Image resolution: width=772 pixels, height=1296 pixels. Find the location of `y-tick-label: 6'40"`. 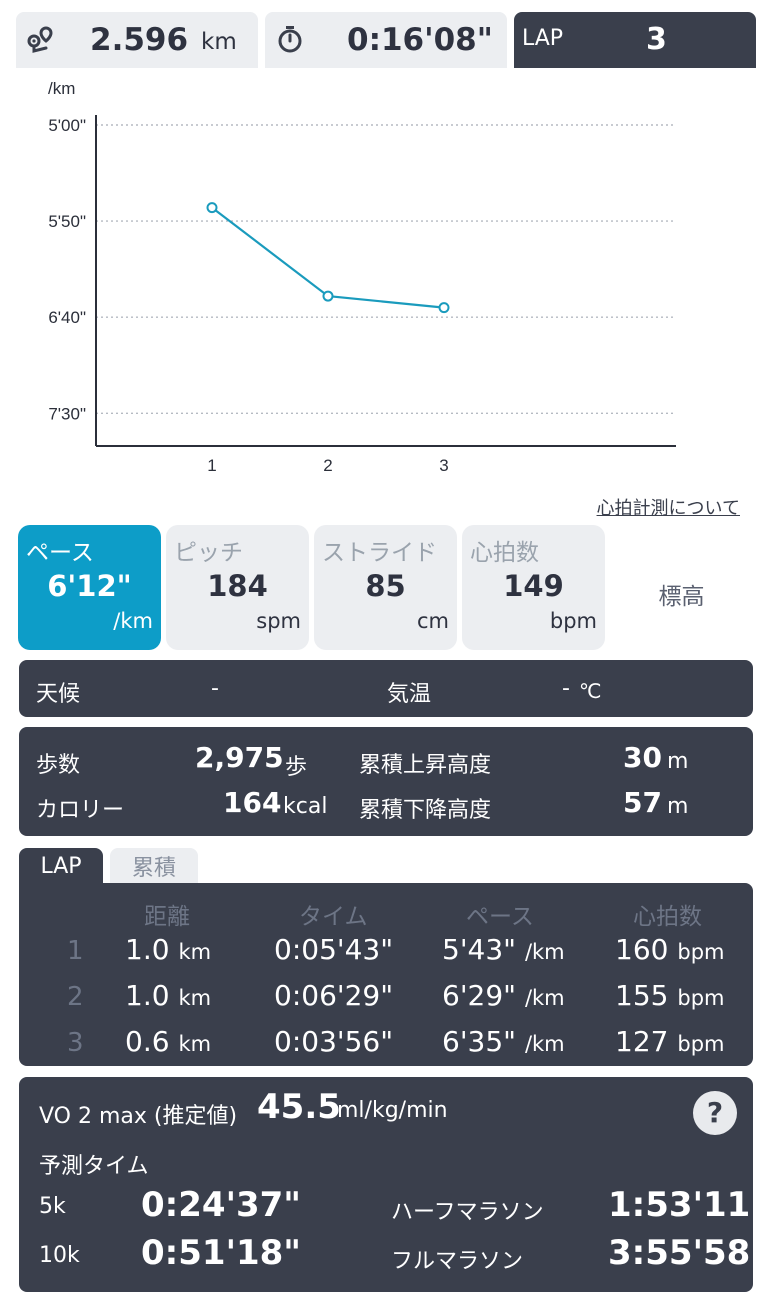

y-tick-label: 6'40" is located at coordinates (67, 317).